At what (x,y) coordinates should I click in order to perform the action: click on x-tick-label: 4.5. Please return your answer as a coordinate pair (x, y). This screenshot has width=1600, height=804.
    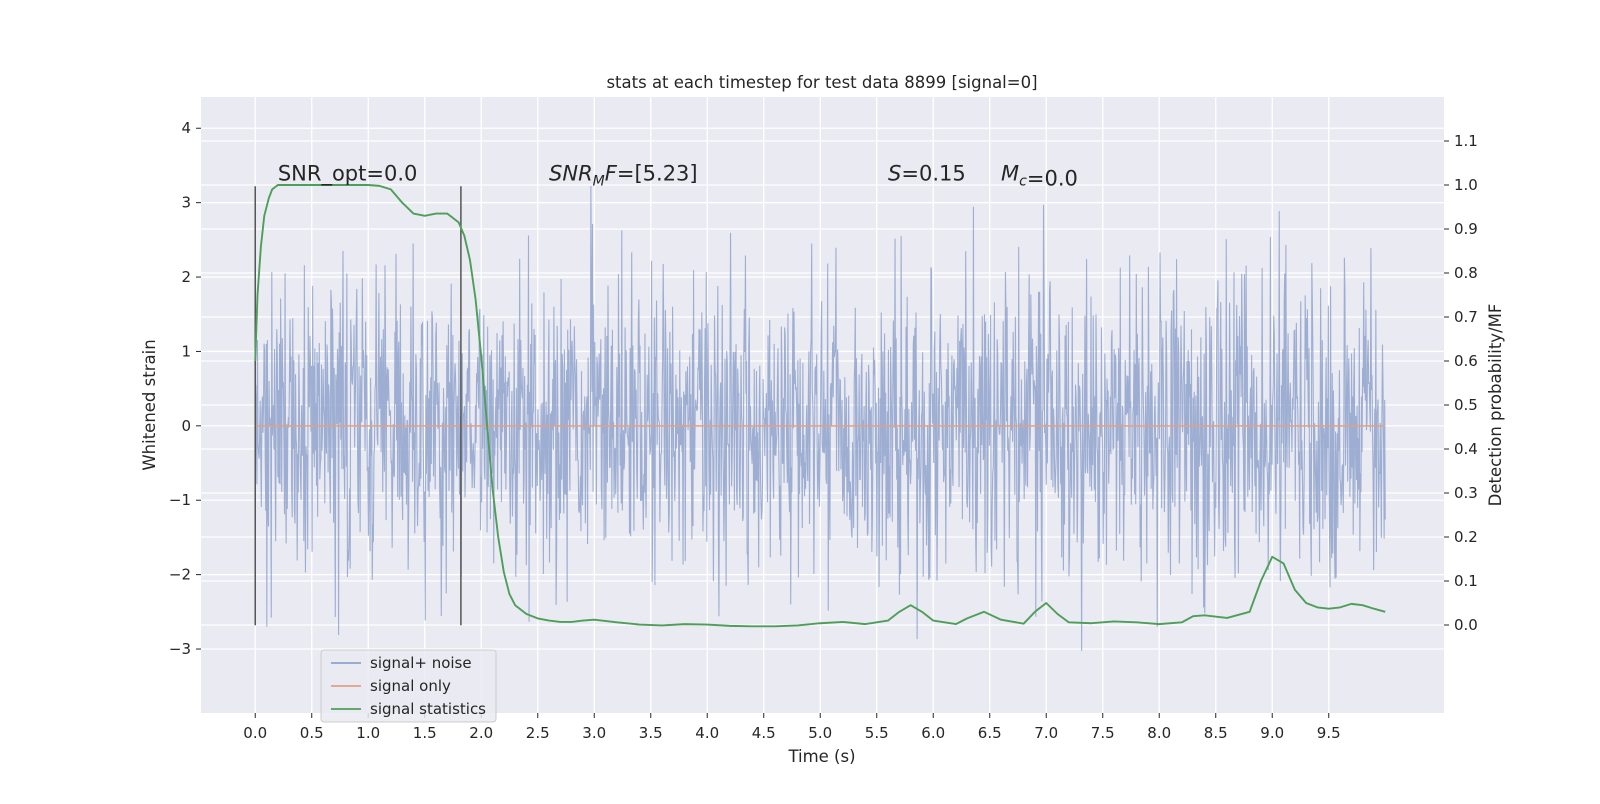
    Looking at the image, I should click on (764, 733).